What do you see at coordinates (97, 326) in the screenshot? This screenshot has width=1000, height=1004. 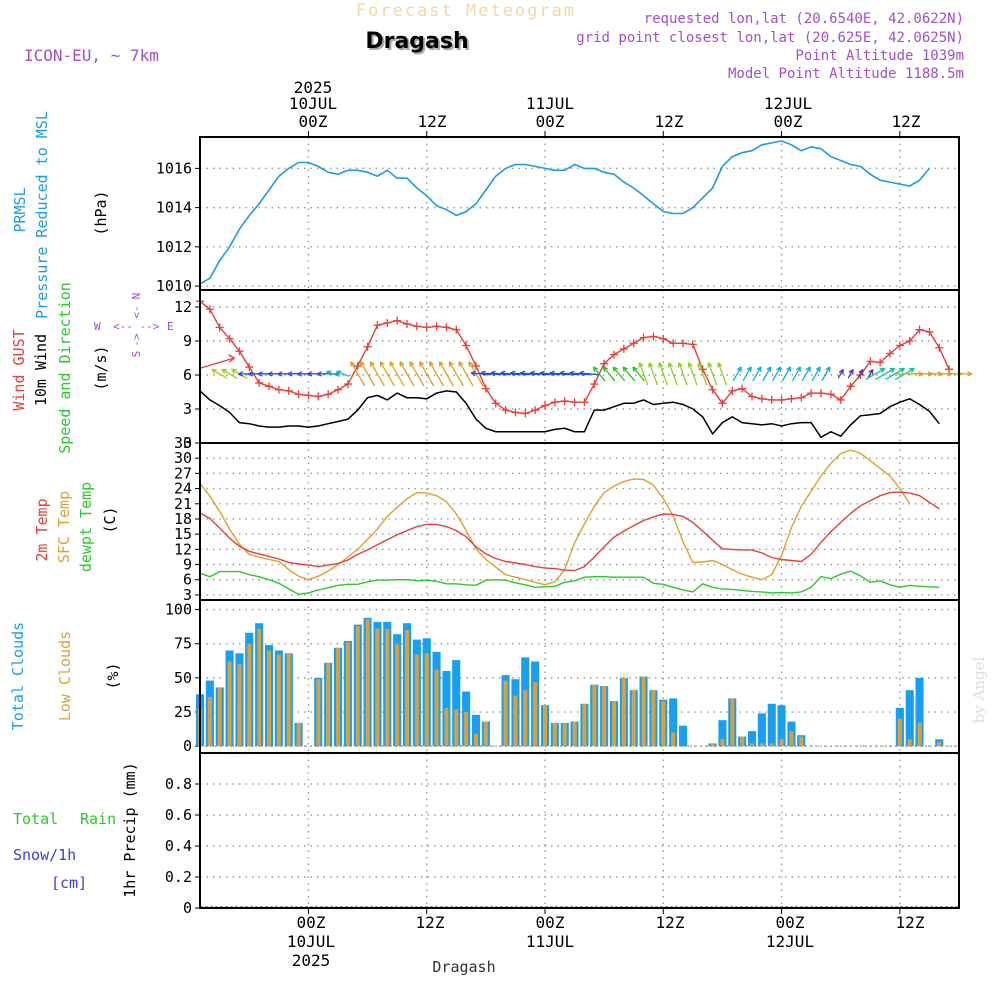 I see `compass-w: W` at bounding box center [97, 326].